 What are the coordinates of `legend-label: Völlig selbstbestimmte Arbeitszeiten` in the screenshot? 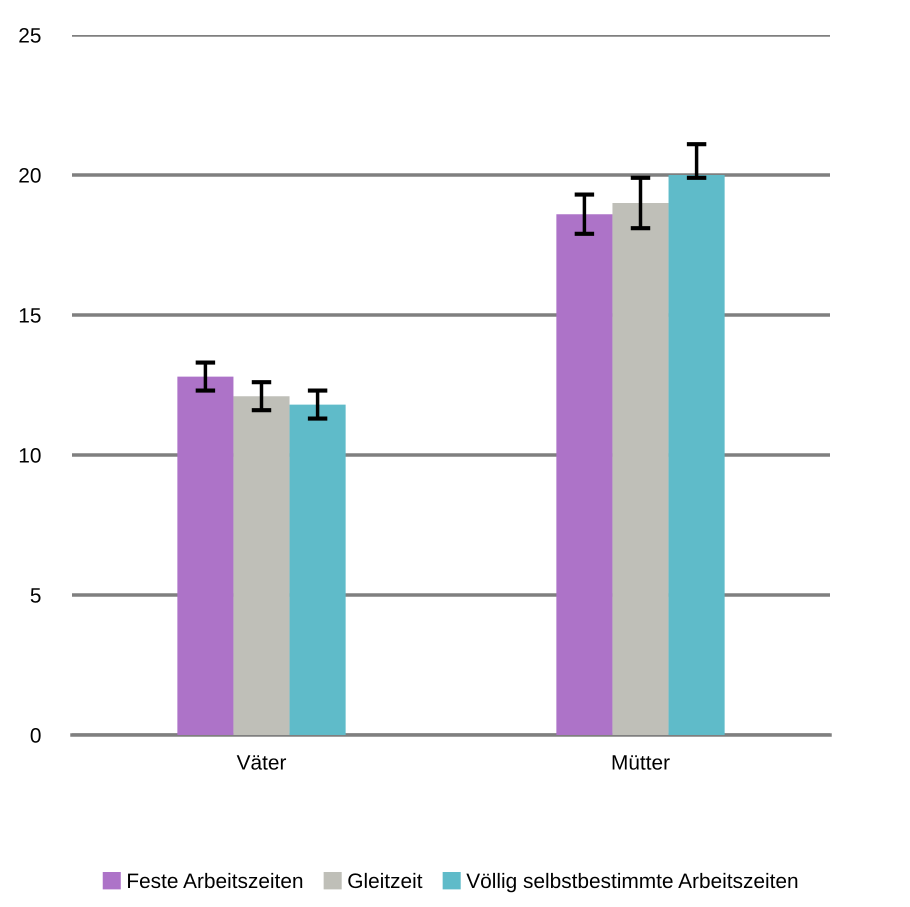 It's located at (632, 882).